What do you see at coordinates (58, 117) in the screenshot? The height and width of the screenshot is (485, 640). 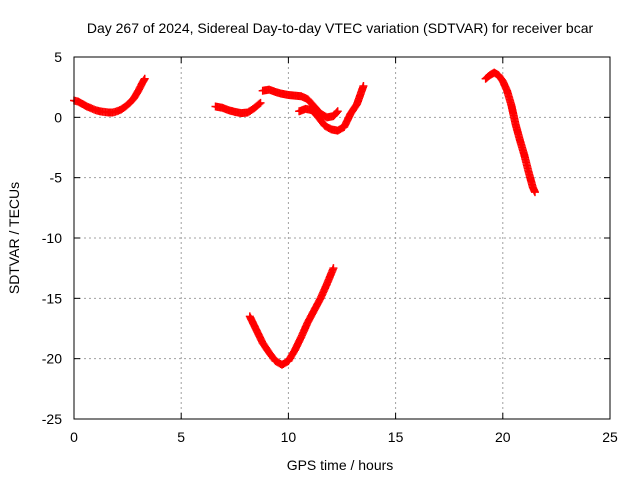 I see `y-tick-label: 0` at bounding box center [58, 117].